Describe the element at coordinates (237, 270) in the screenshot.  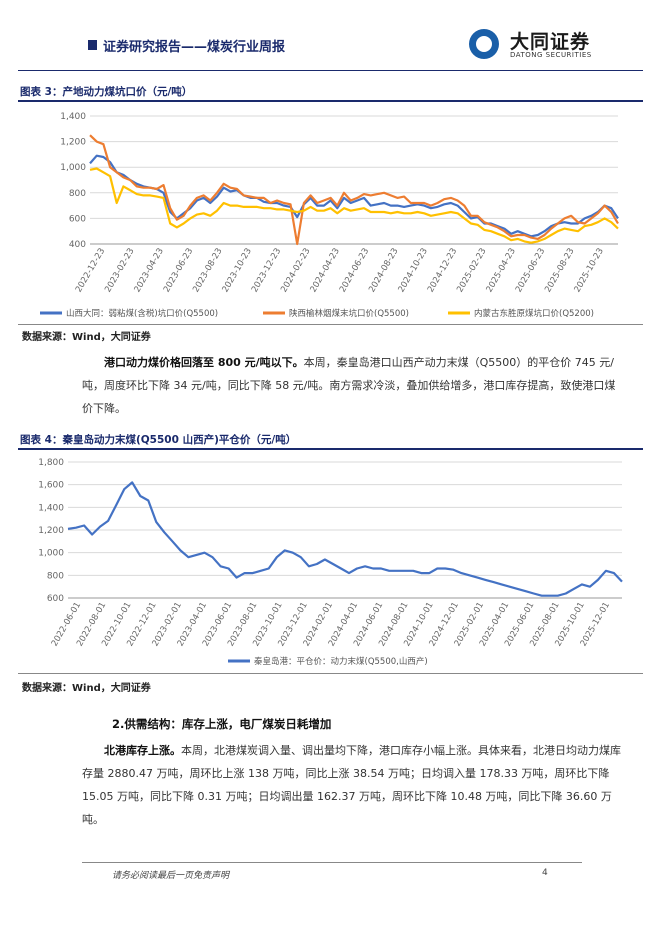
I see `x-tick-label: 2023-10-23` at that location.